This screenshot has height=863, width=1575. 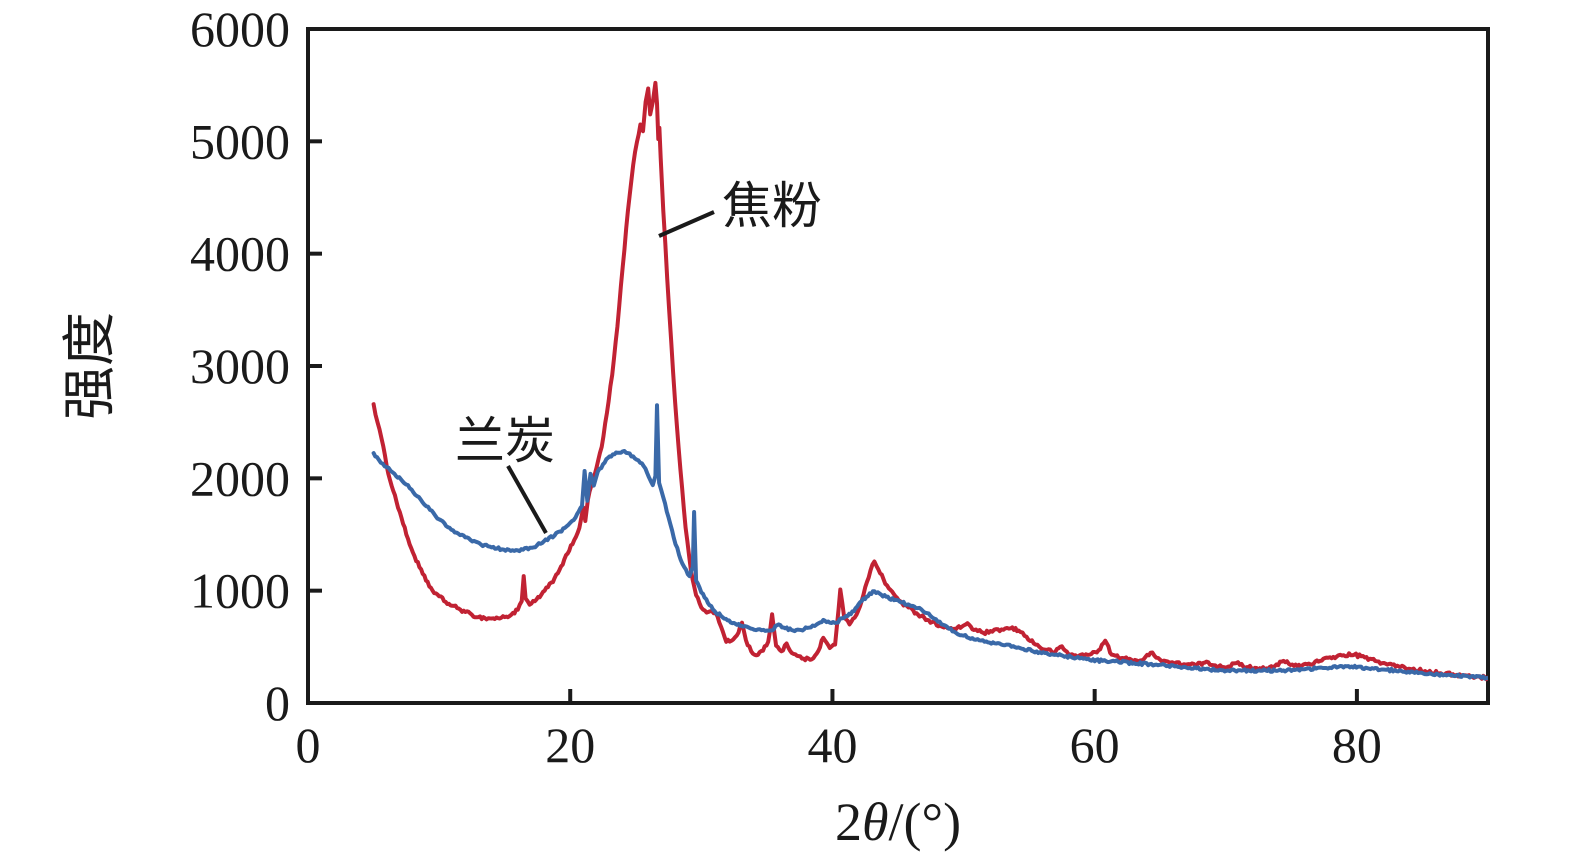 I want to click on y-tick-label: 4000, so click(x=240, y=254).